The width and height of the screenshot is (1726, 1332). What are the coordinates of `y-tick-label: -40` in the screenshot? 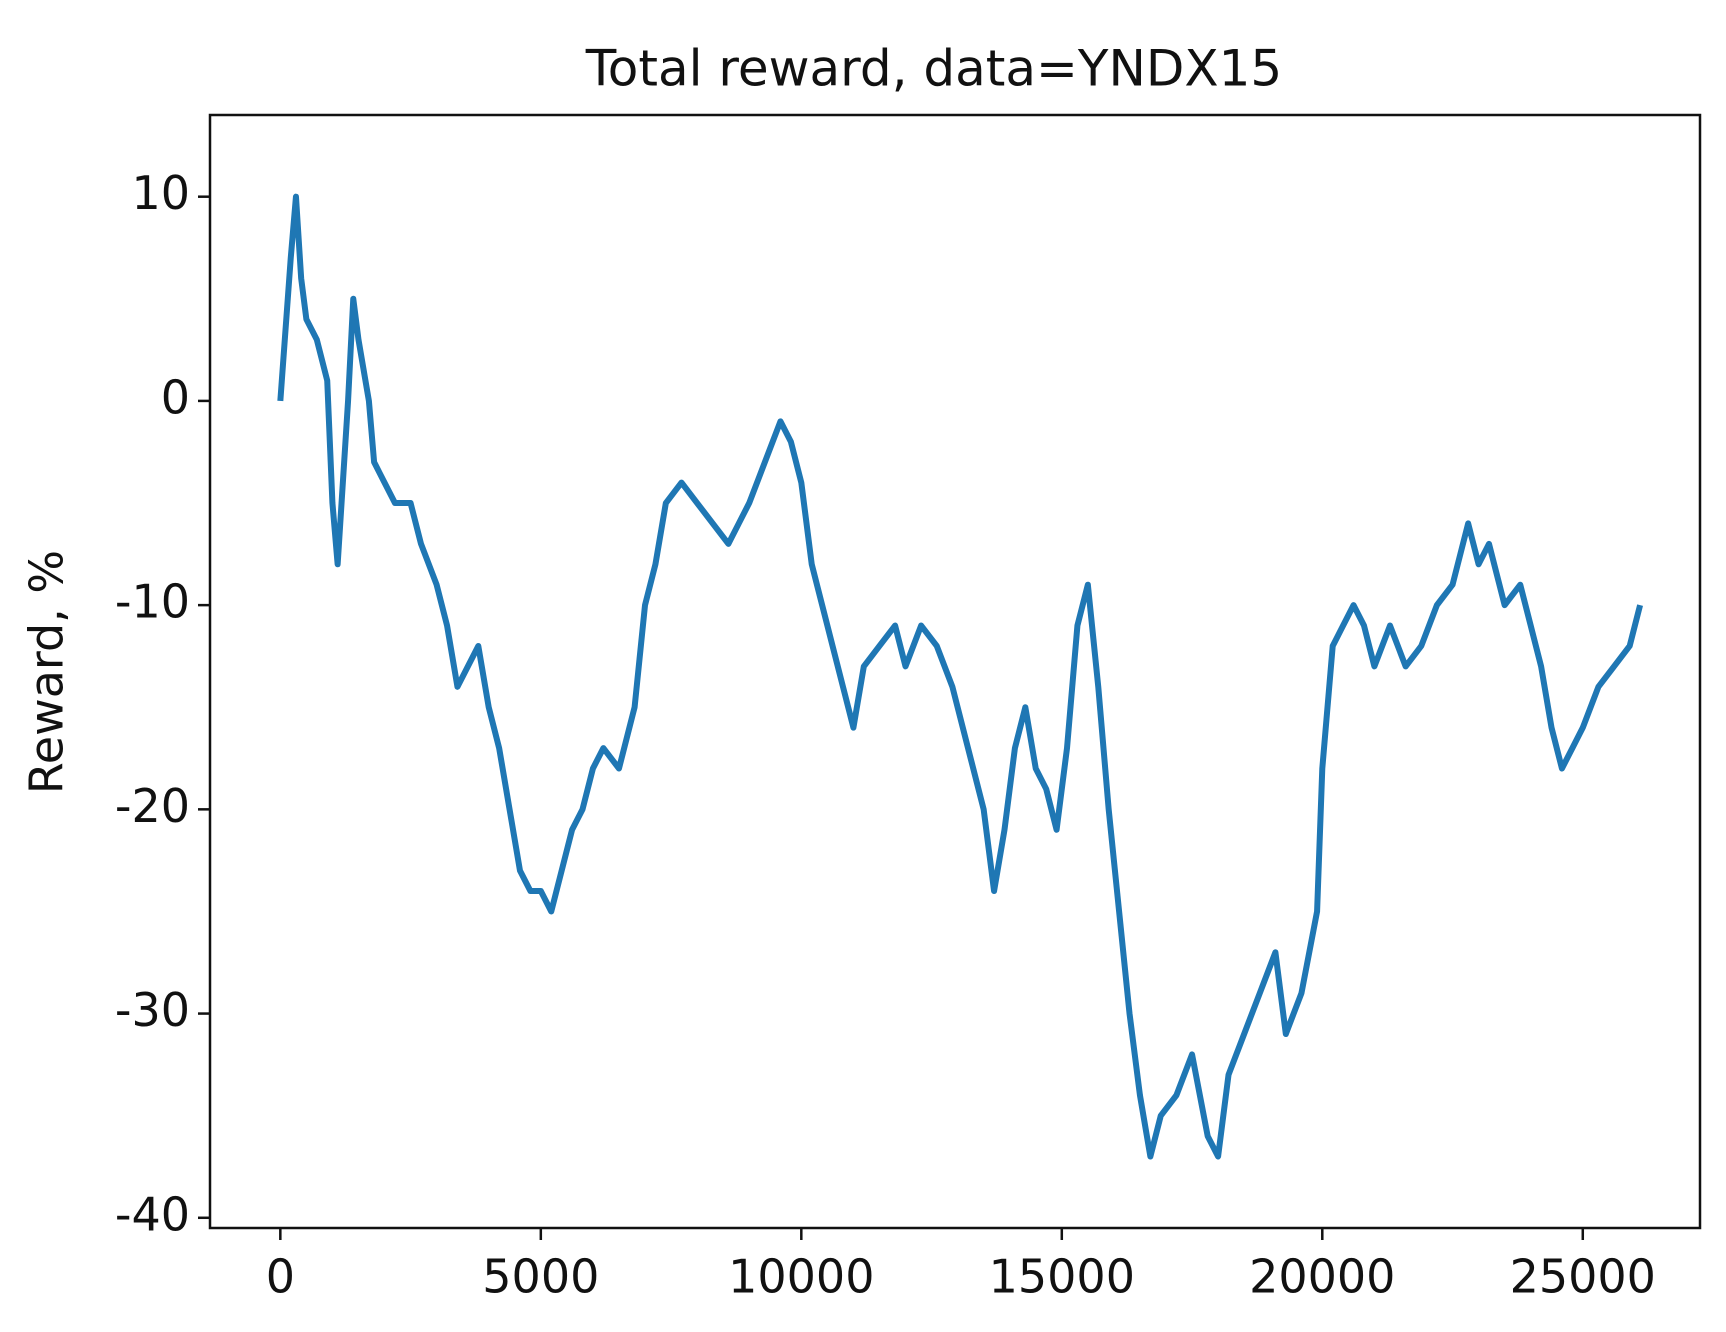 It's located at (152, 1214).